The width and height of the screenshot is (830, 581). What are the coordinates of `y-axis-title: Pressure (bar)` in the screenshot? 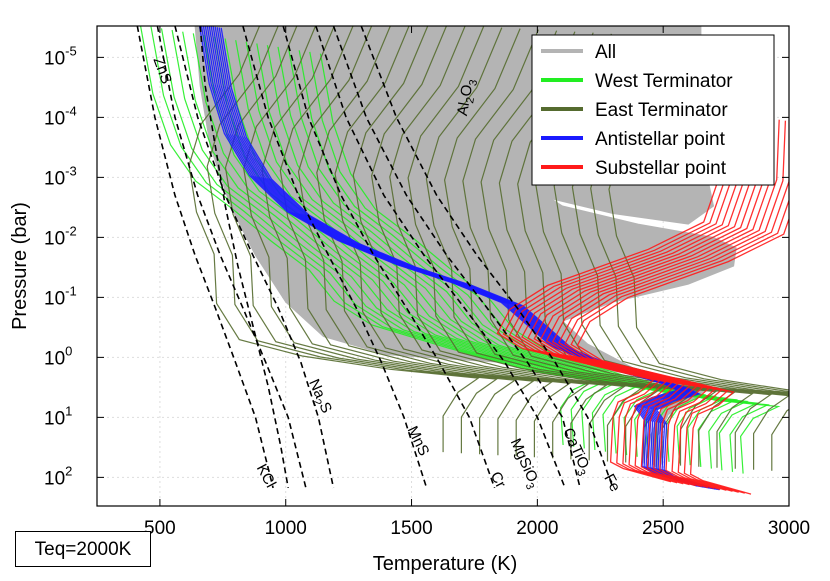 It's located at (20, 266).